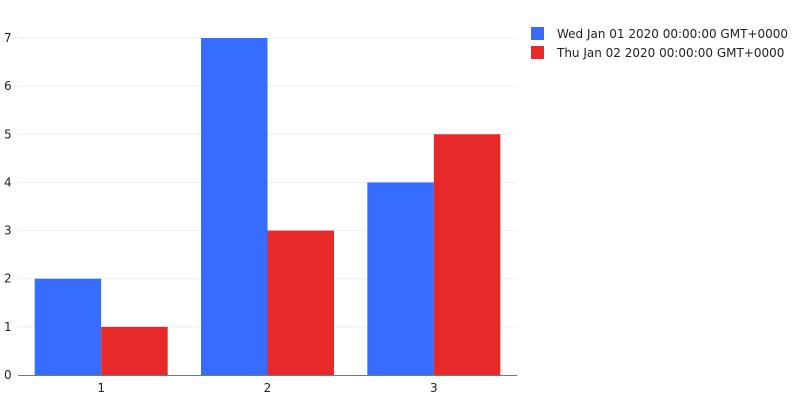 This screenshot has width=805, height=400. What do you see at coordinates (672, 34) in the screenshot?
I see `legend-label: Wed Jan 01 2020 00:00:00 GMT+0000` at bounding box center [672, 34].